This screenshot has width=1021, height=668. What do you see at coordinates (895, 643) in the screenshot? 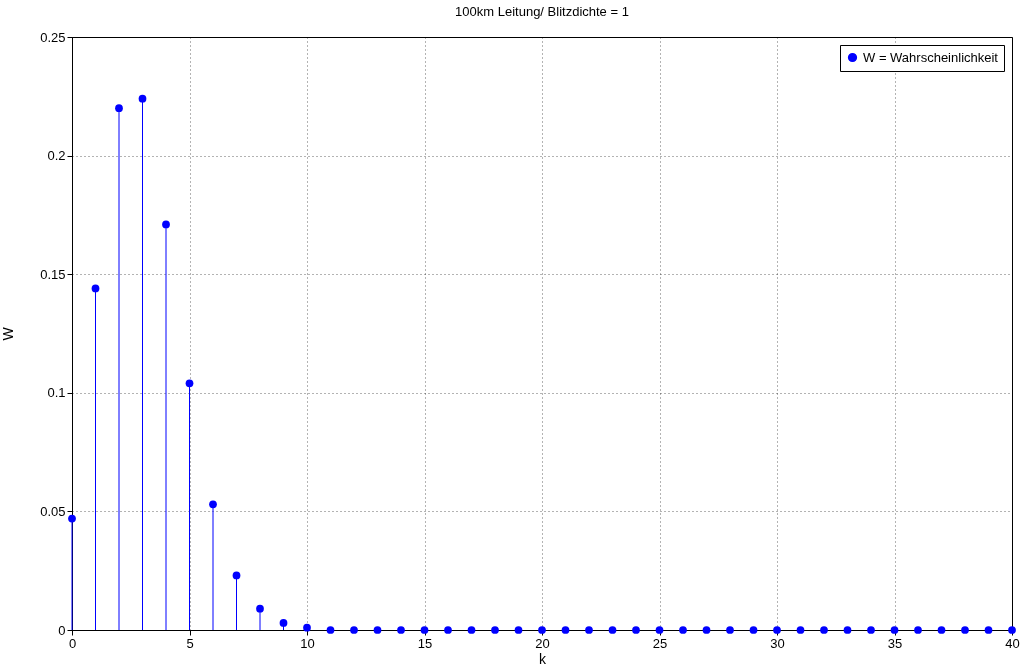
I see `x-tick-label: 35` at bounding box center [895, 643].